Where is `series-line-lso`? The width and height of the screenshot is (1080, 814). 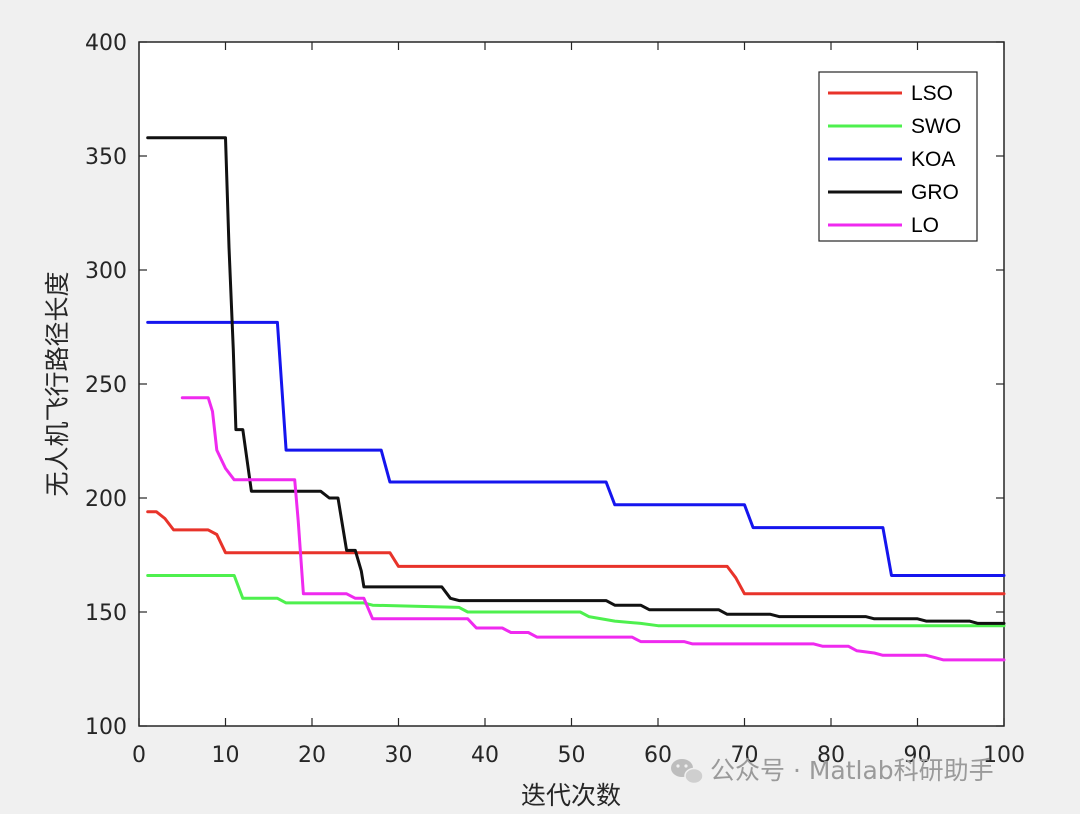
series-line-lso is located at coordinates (576, 553).